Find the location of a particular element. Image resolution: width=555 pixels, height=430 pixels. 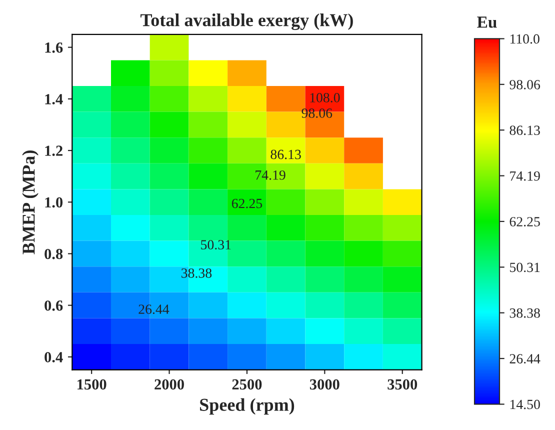

y-tick-label: 1.2 is located at coordinates (53, 151).